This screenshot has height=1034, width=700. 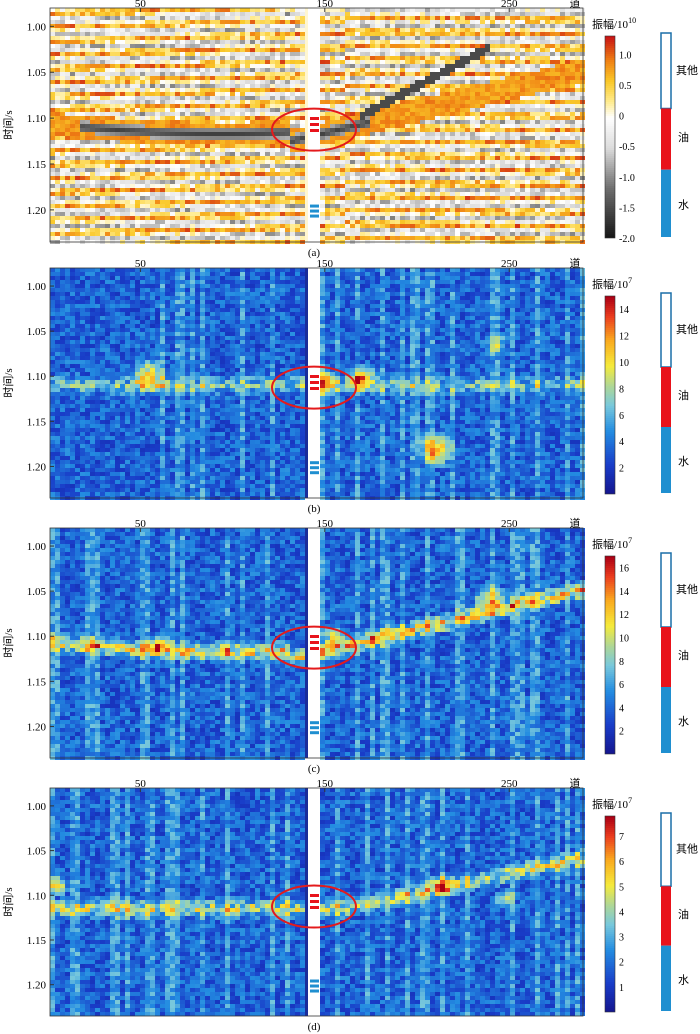 I want to click on colorbar-tick-label: 0.5, so click(x=625, y=86).